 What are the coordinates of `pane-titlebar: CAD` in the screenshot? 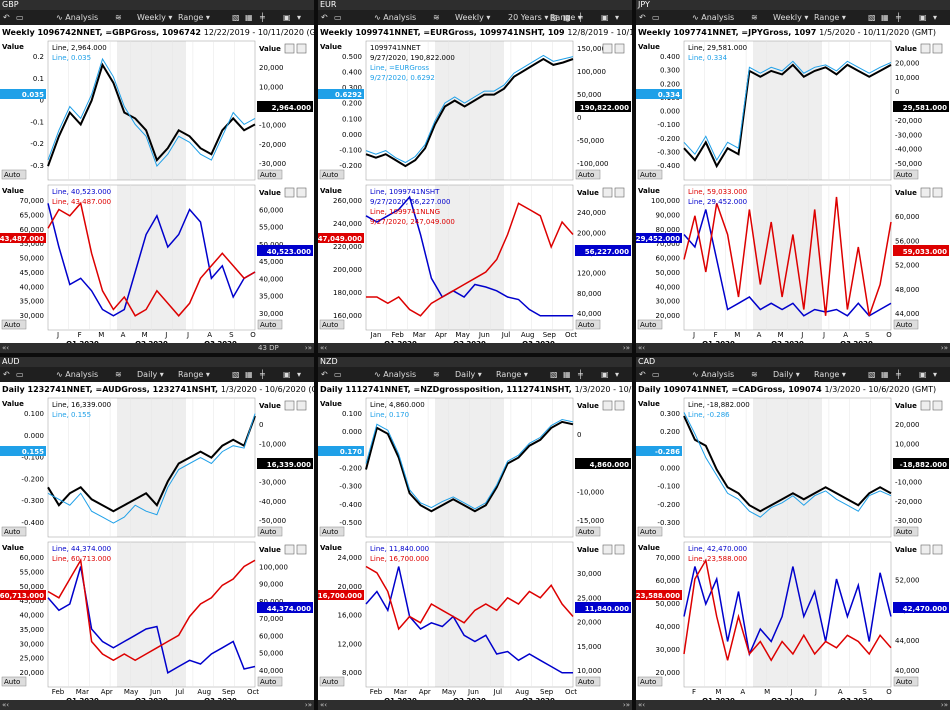 It's located at (793, 362).